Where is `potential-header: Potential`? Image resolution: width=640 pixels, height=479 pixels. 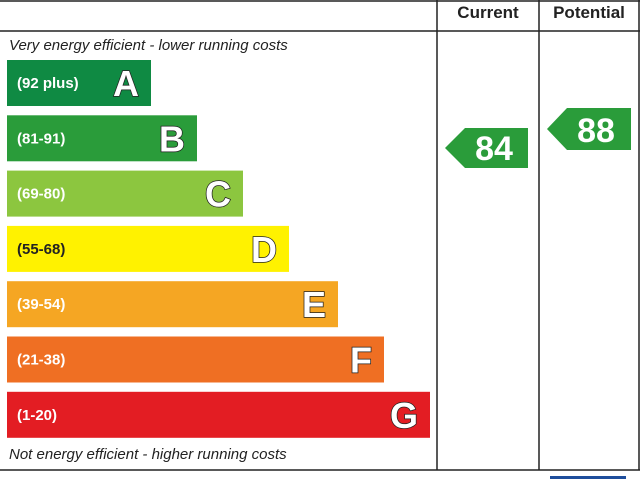 potential-header: Potential is located at coordinates (589, 12).